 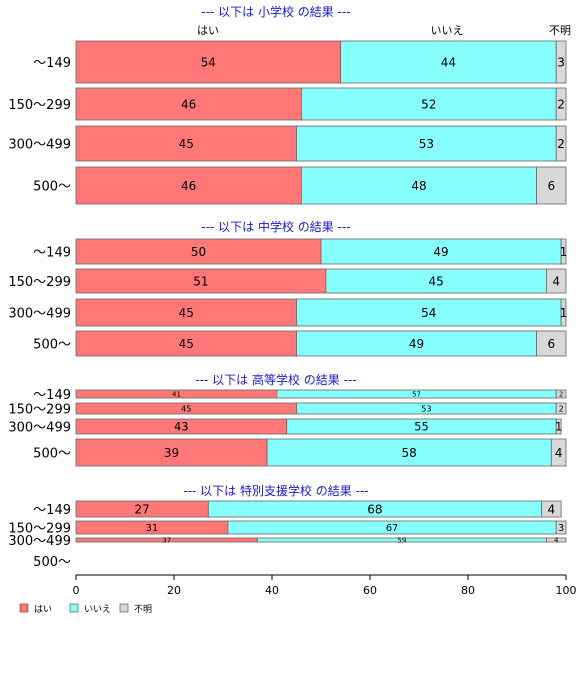 What do you see at coordinates (43, 609) in the screenshot?
I see `legend-label: はい` at bounding box center [43, 609].